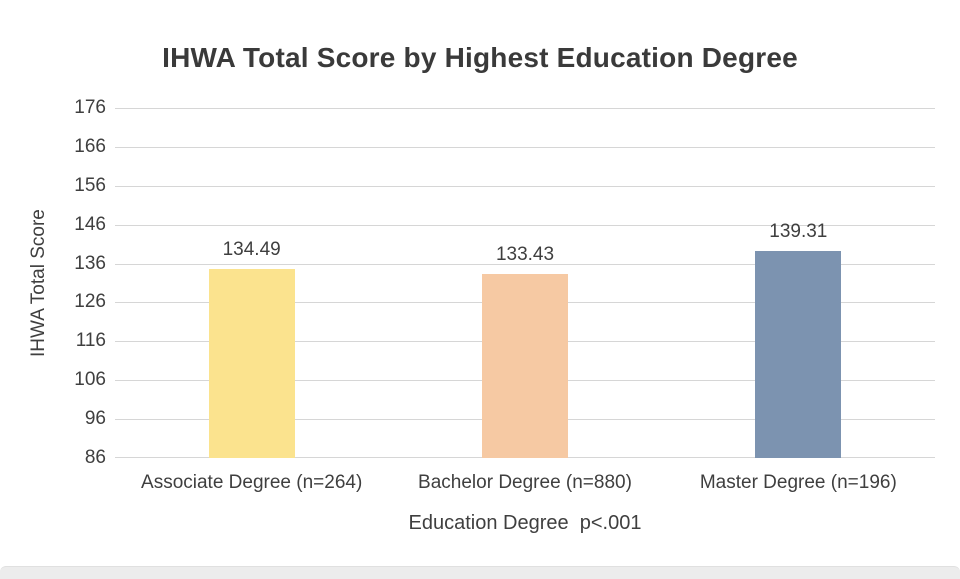 Image resolution: width=960 pixels, height=579 pixels. I want to click on y-tick-label: 116, so click(90, 341).